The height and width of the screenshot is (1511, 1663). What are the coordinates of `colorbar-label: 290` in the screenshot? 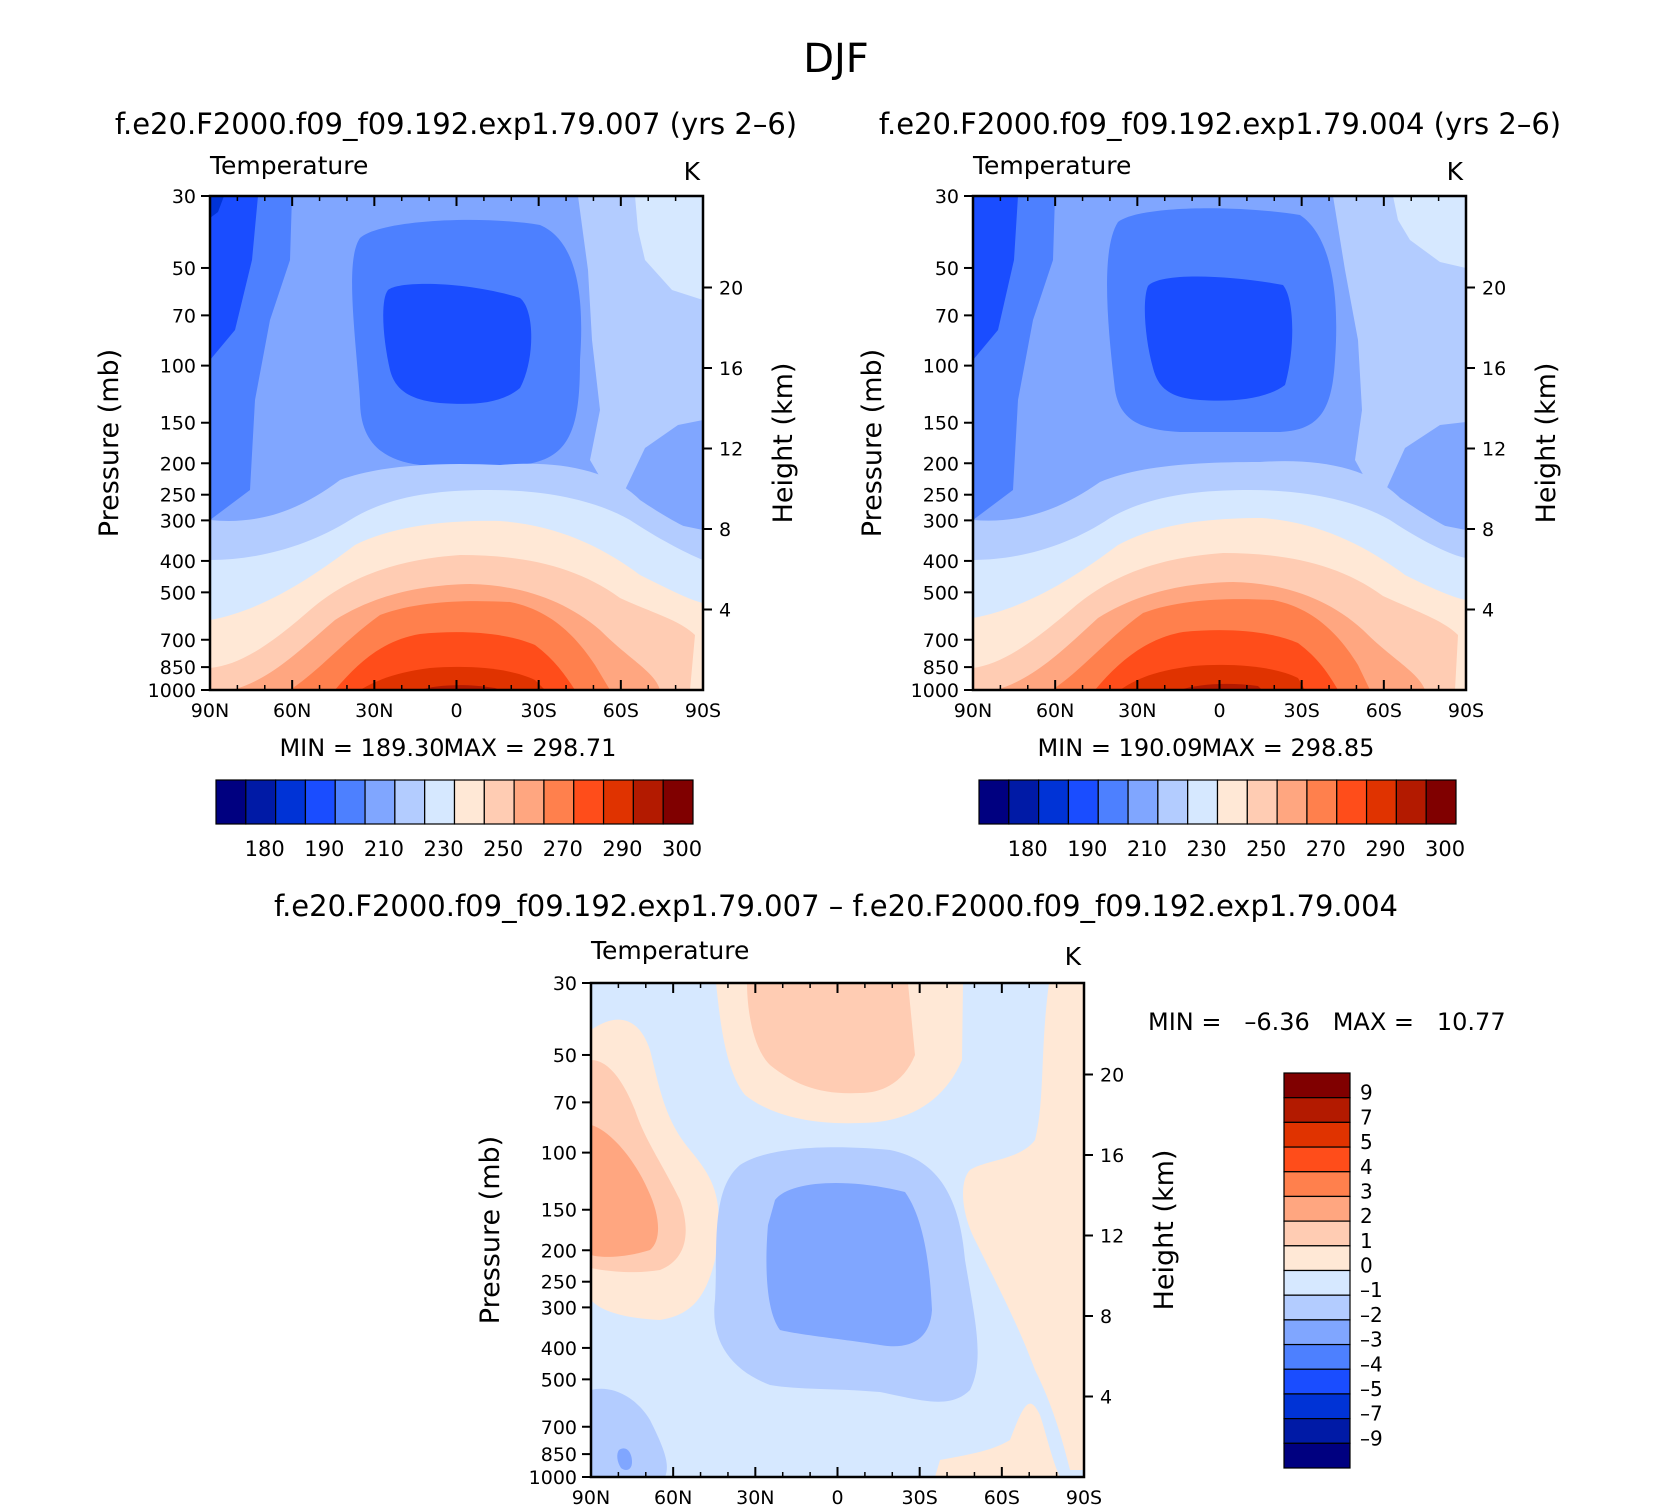 It's located at (1385, 849).